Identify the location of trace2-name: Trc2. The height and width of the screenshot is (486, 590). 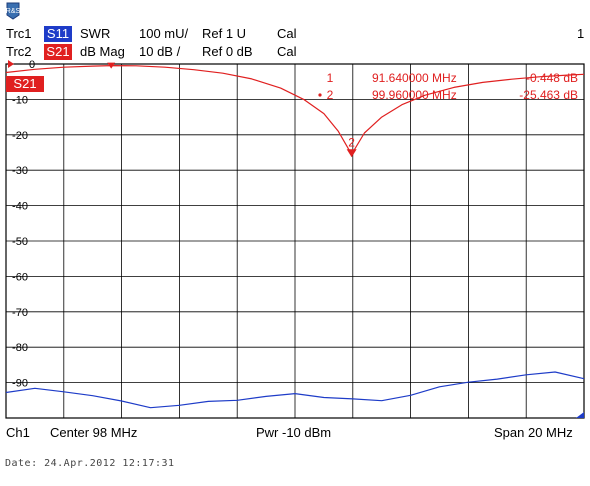
(19, 51).